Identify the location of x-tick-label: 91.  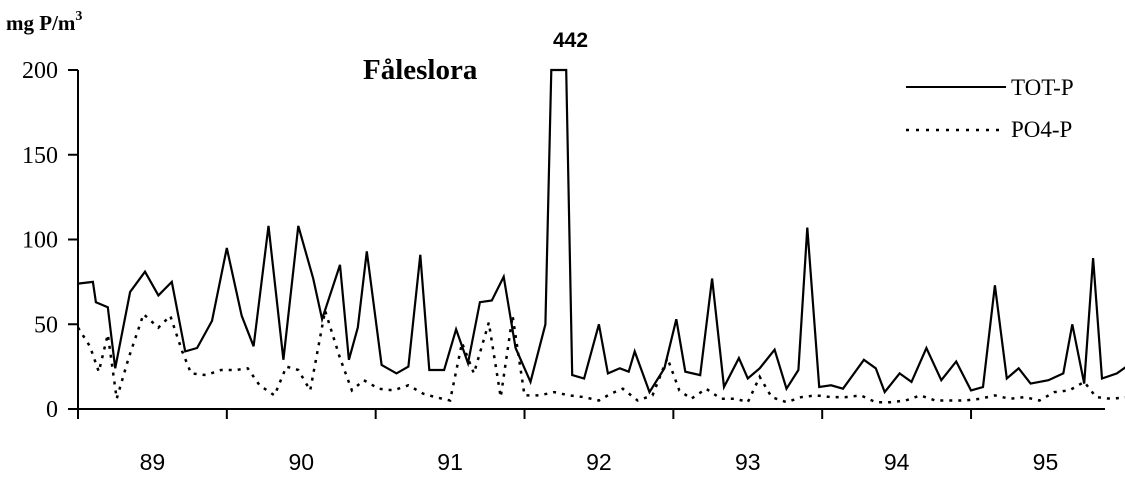
(450, 462).